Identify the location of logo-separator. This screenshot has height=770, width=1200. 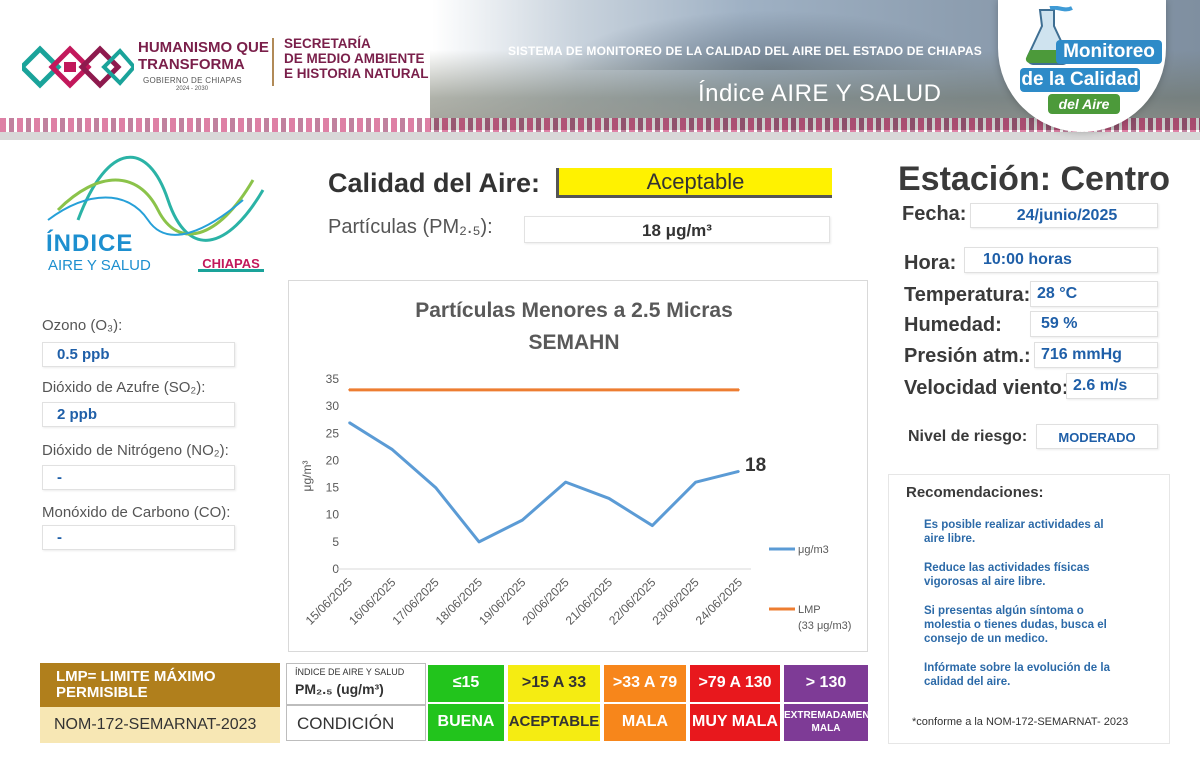
(273, 62).